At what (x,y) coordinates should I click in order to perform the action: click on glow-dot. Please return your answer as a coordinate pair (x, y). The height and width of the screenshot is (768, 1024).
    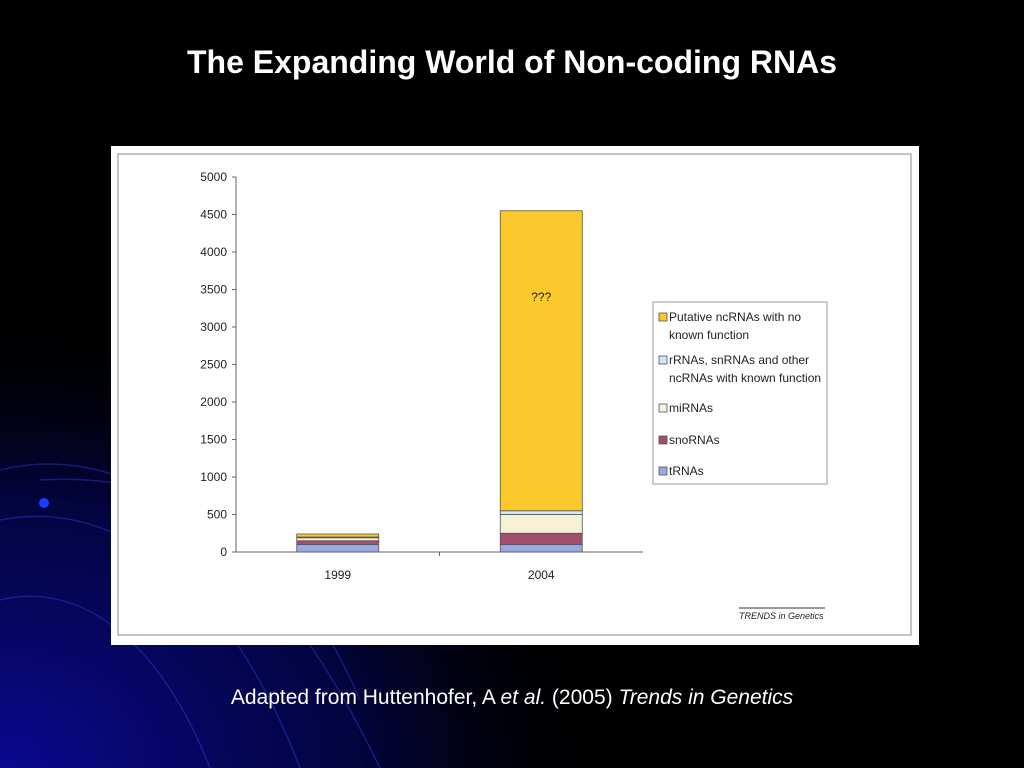
    Looking at the image, I should click on (44, 503).